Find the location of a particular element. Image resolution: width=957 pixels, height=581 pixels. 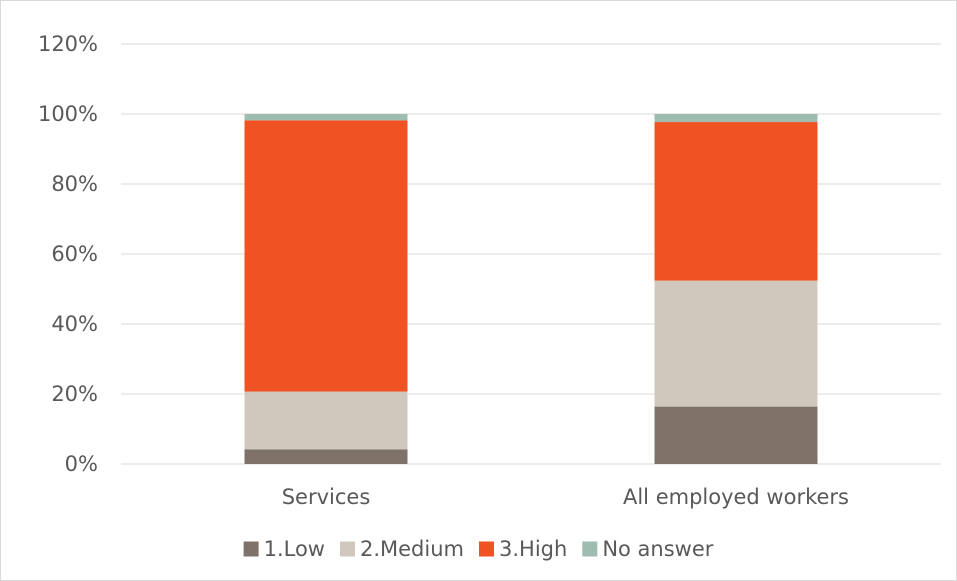

legend-label: 1.Low is located at coordinates (294, 549).